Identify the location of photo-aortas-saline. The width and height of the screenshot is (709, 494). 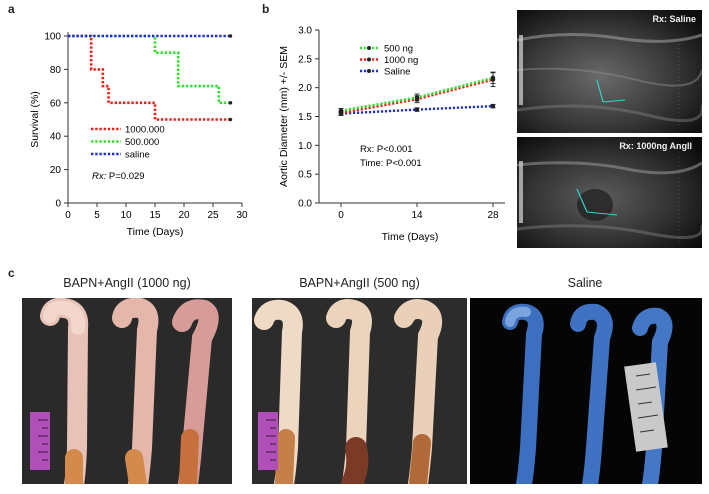
(586, 391).